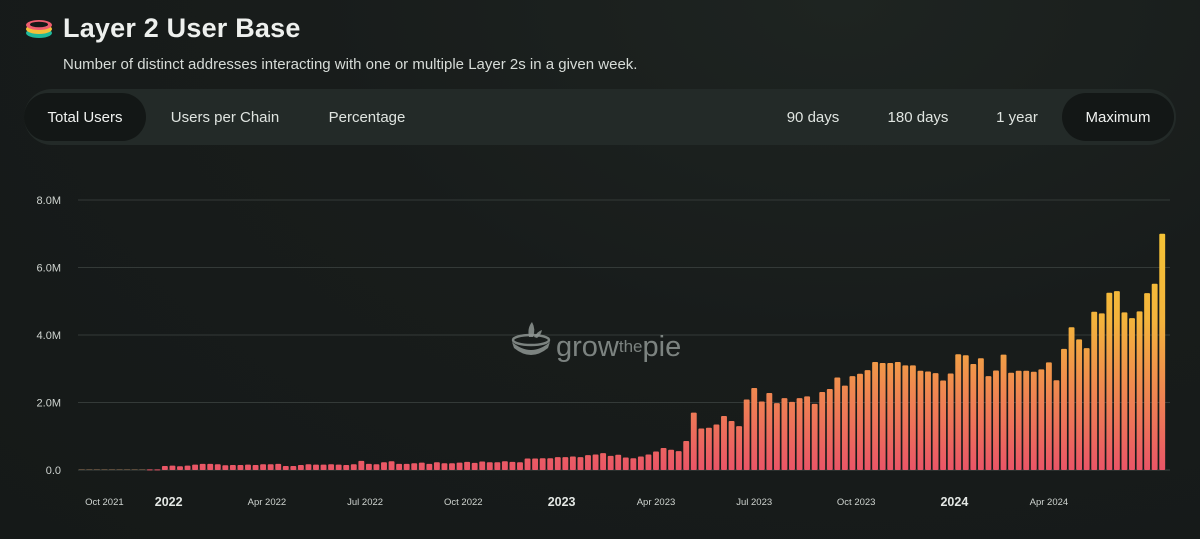  What do you see at coordinates (1017, 117) in the screenshot?
I see `range-1-year: 1 year` at bounding box center [1017, 117].